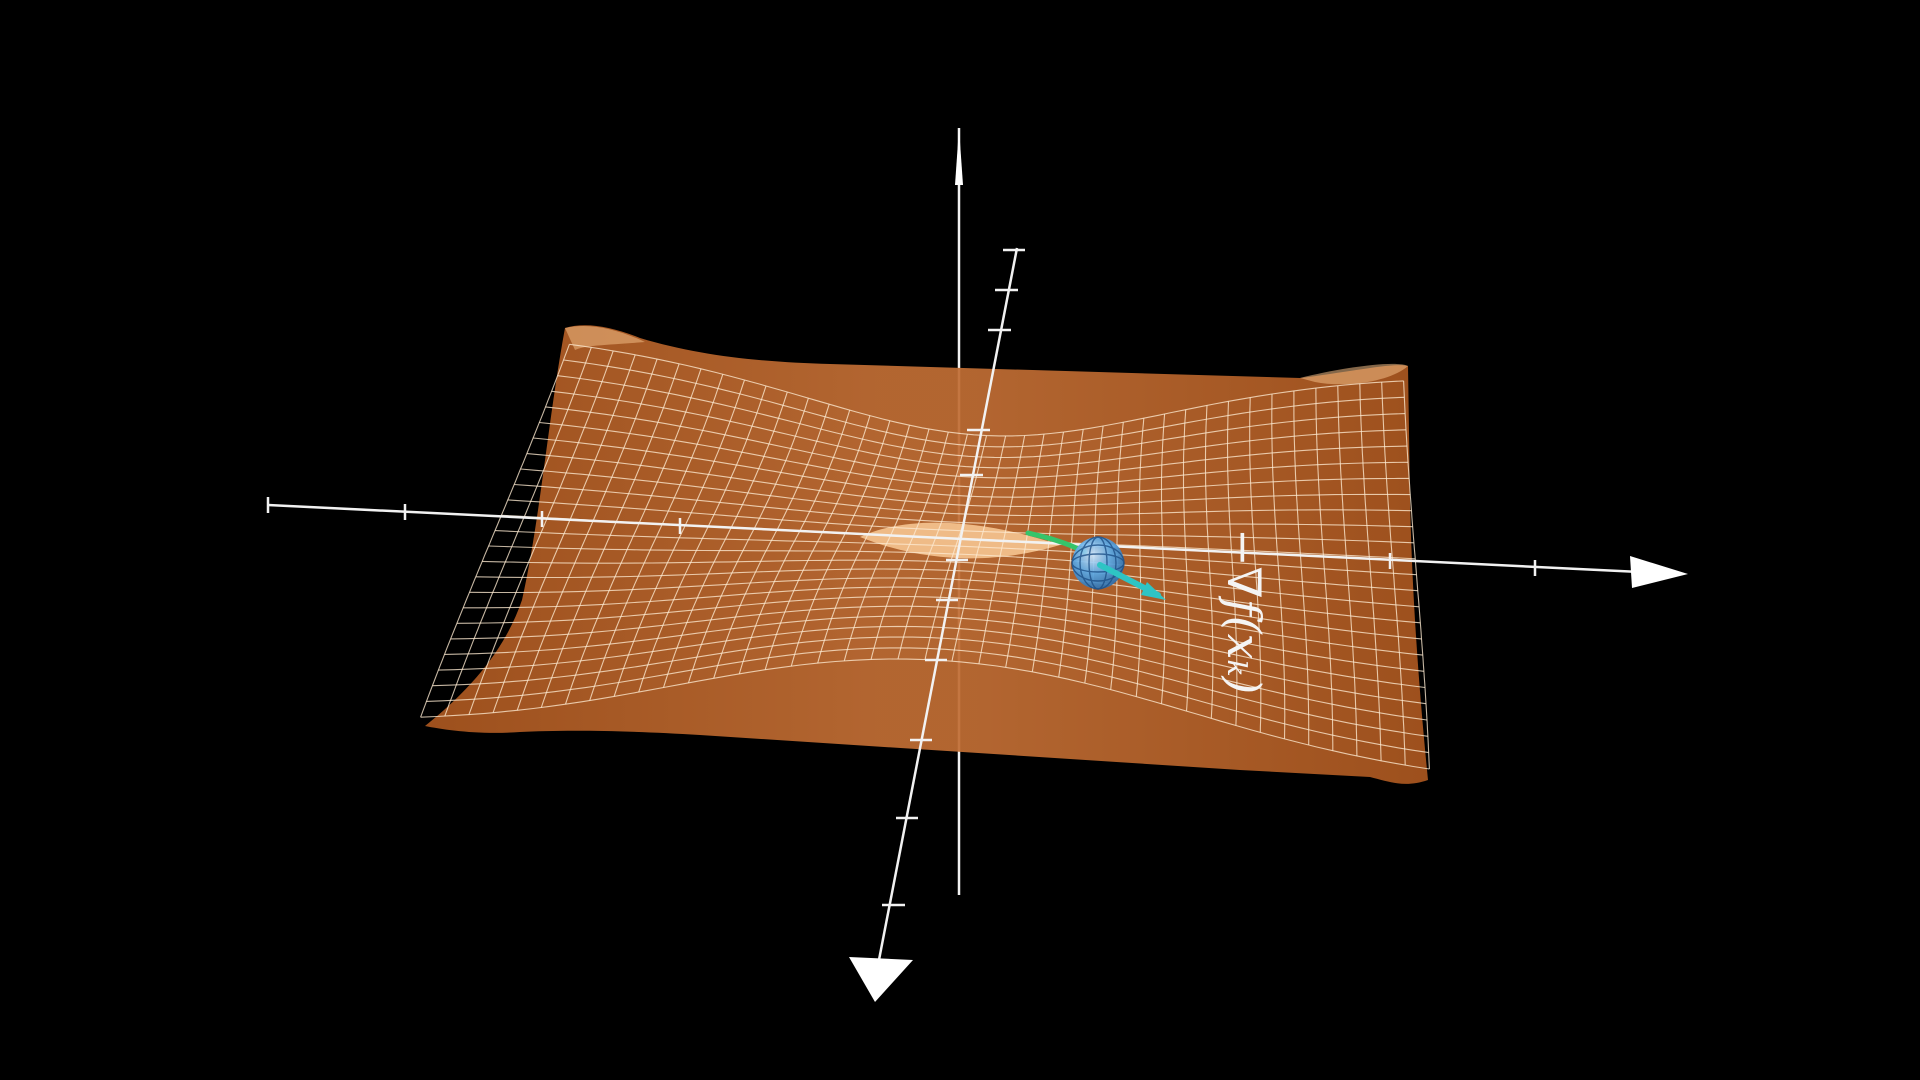 This screenshot has width=1920, height=1080. I want to click on y-axis-arrowhead, so click(881, 979).